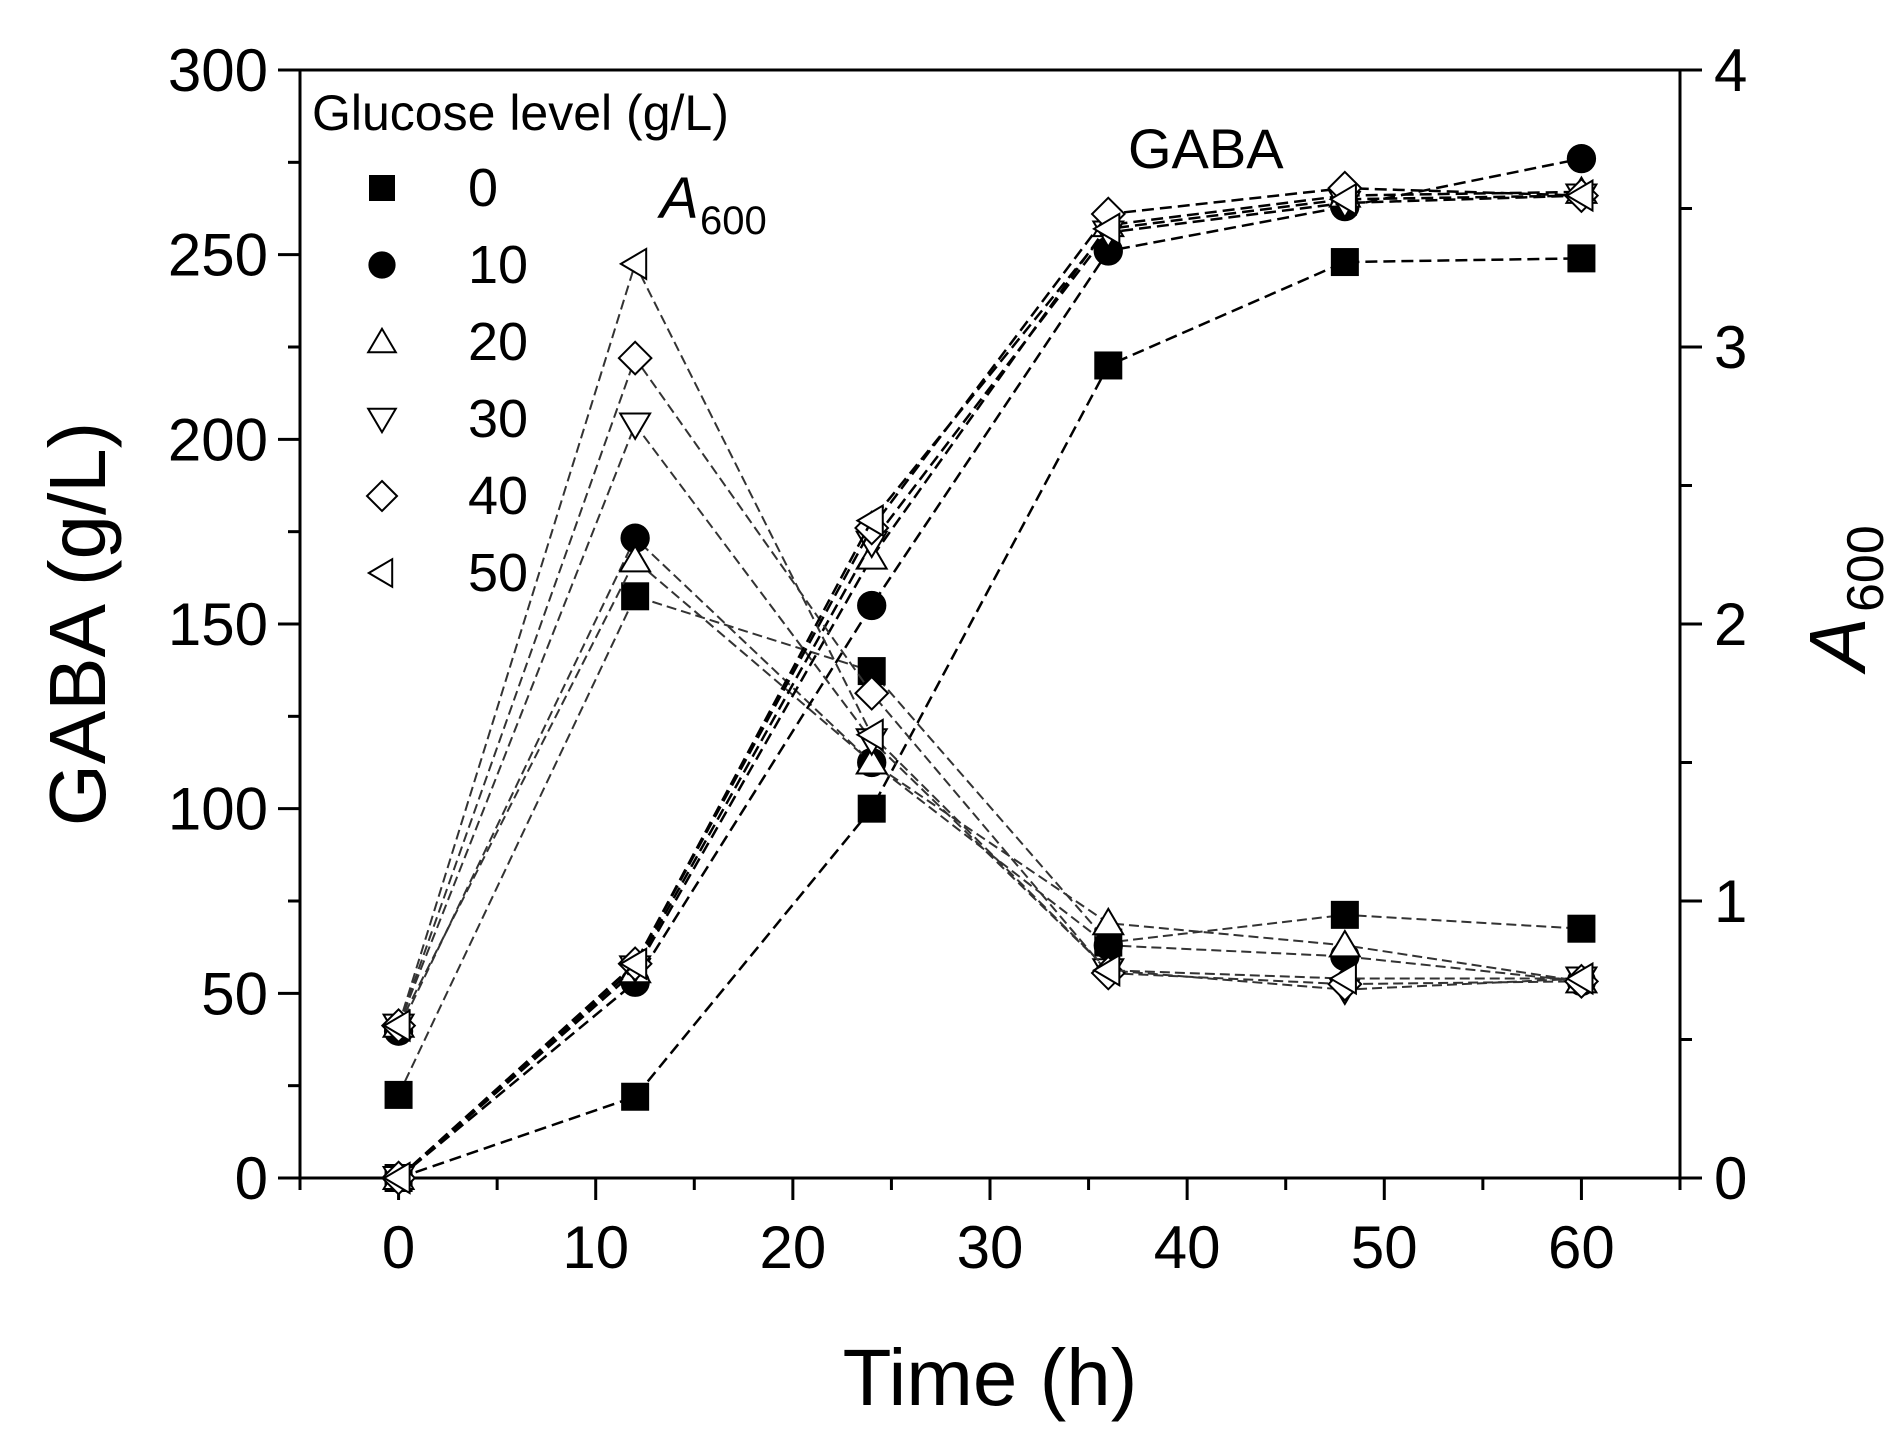  What do you see at coordinates (1730, 70) in the screenshot?
I see `y2-tick-label: 4` at bounding box center [1730, 70].